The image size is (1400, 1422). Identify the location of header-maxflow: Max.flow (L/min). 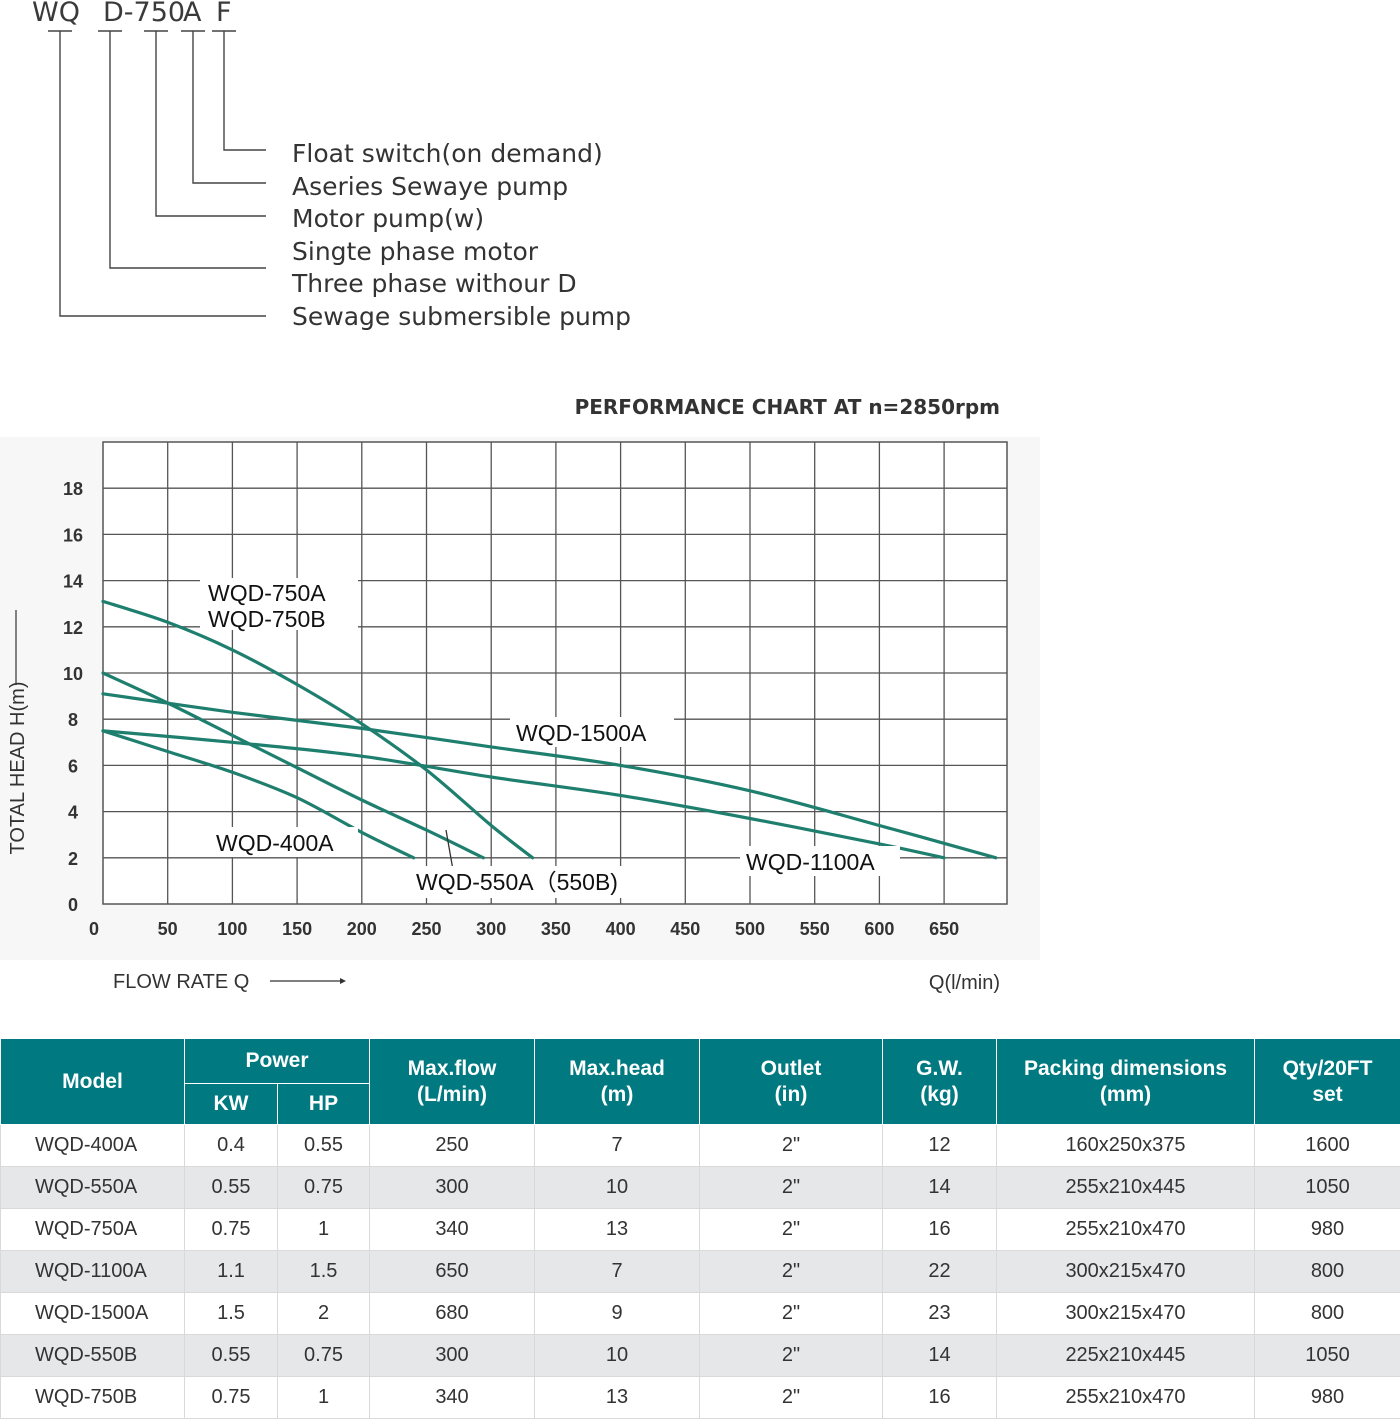
(452, 1081).